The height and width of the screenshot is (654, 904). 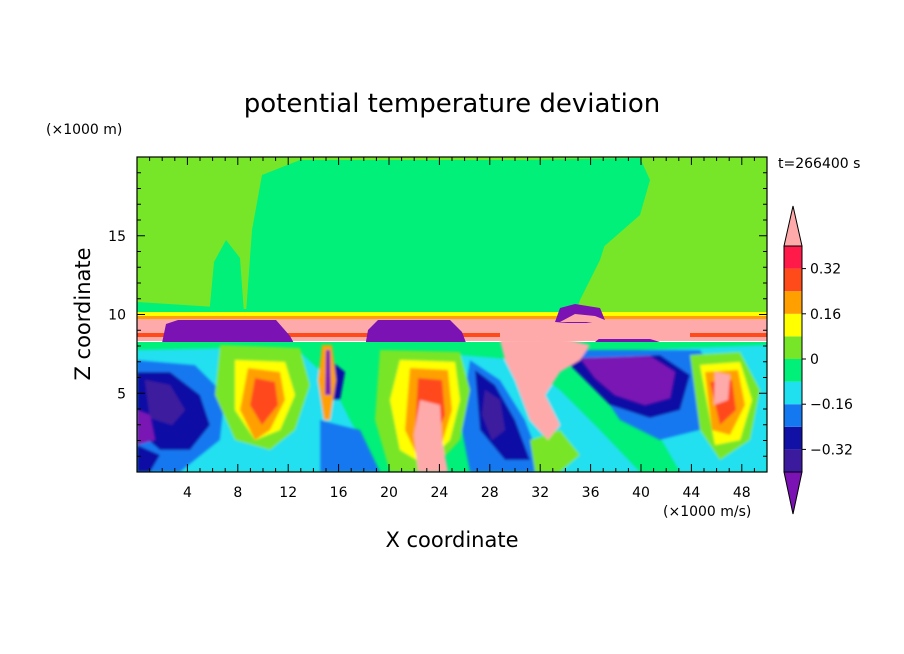 What do you see at coordinates (389, 493) in the screenshot?
I see `x-tick-label: 20` at bounding box center [389, 493].